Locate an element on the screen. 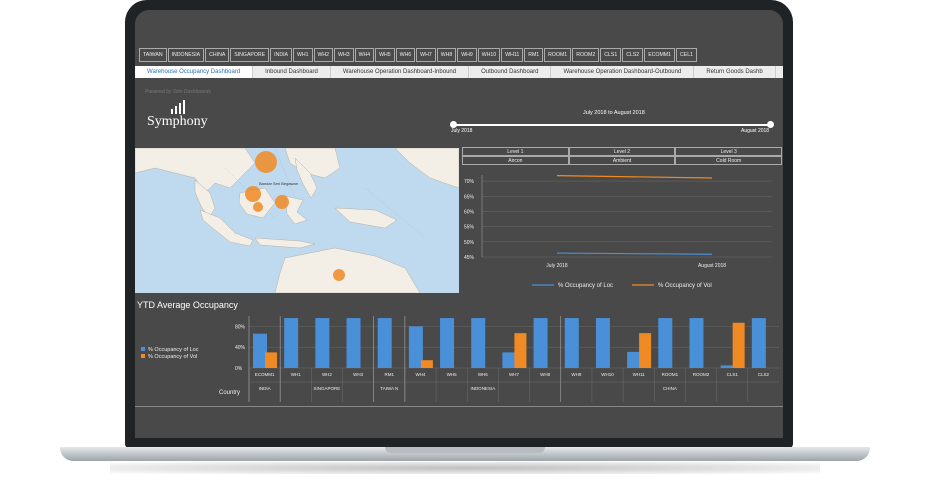 This screenshot has height=493, width=930. filter-wh7: WH7 is located at coordinates (426, 55).